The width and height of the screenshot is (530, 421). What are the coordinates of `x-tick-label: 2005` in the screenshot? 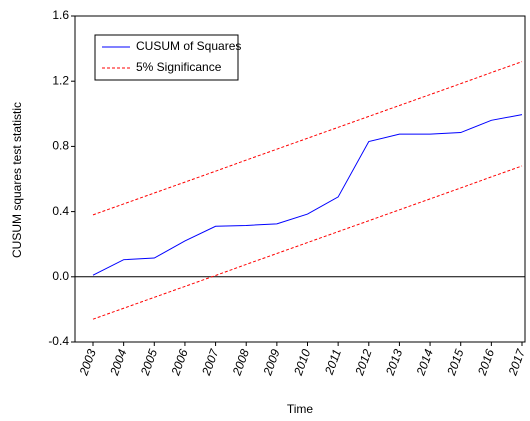 It's located at (148, 362).